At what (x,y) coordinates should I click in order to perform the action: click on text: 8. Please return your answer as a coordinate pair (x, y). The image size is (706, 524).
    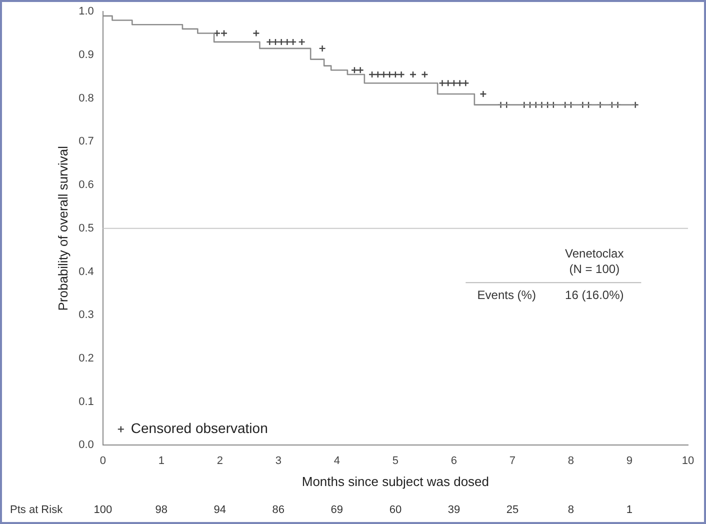
    Looking at the image, I should click on (571, 510).